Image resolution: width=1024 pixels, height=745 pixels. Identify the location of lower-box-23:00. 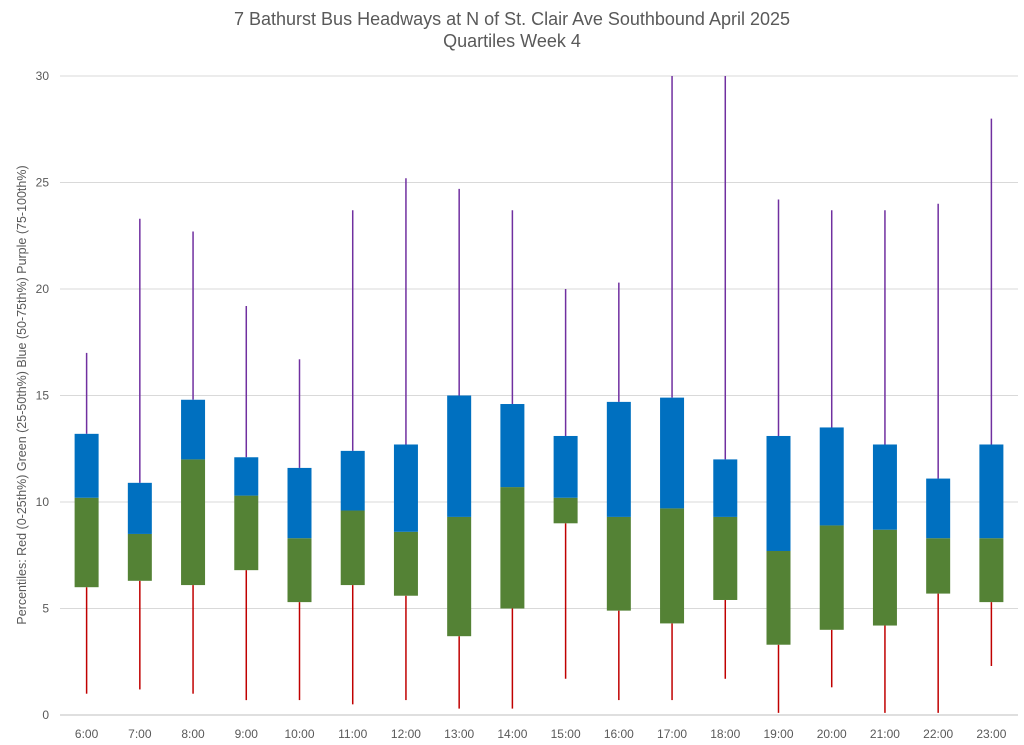
(991, 570).